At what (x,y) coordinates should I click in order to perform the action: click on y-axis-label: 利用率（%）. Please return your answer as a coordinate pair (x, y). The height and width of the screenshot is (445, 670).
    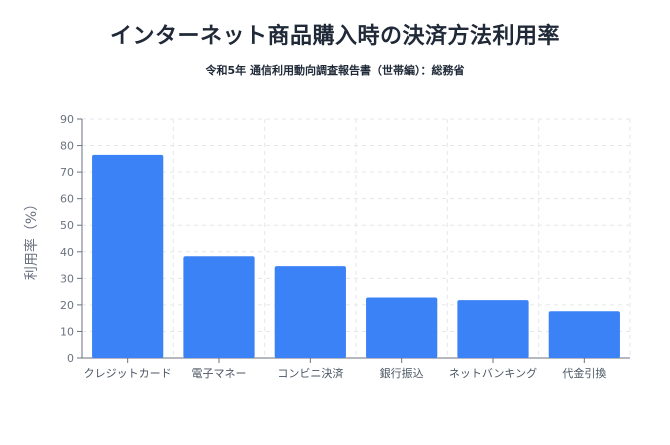
    Looking at the image, I should click on (31, 238).